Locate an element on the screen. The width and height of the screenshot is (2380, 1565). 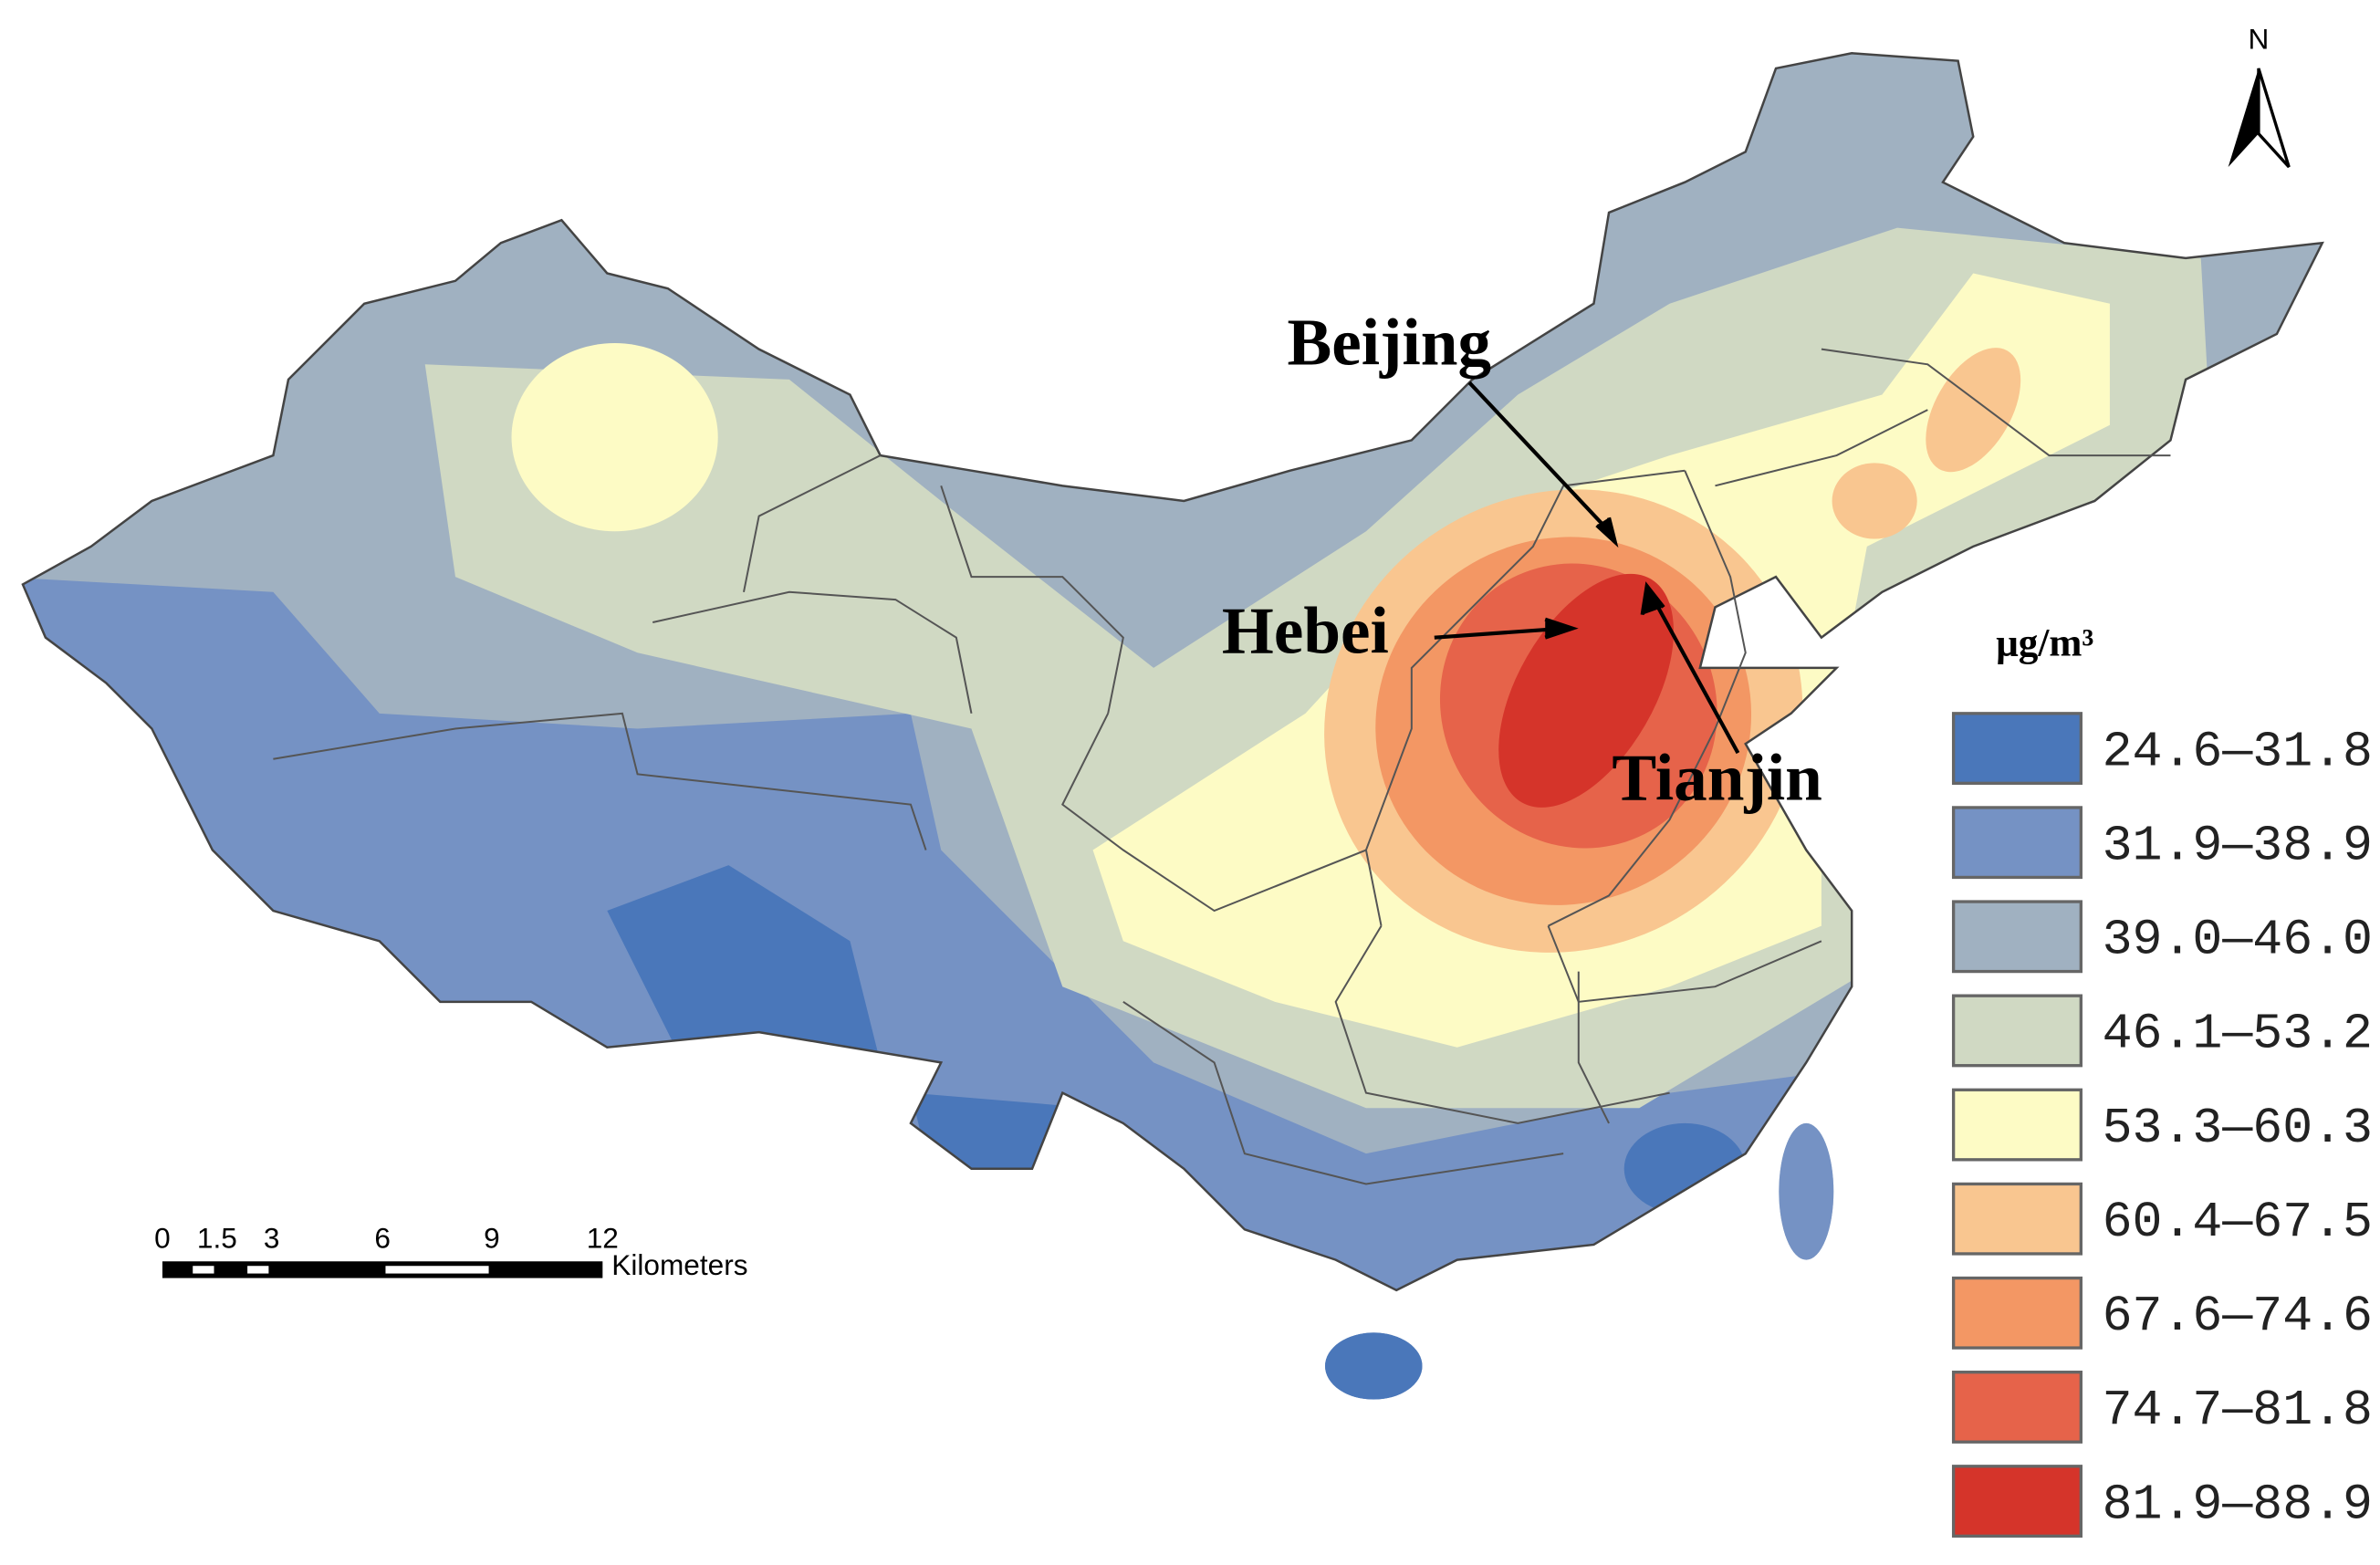
scale-bar: Kilometers 0 1.5 3 6 9 12 is located at coordinates (450, 1251).